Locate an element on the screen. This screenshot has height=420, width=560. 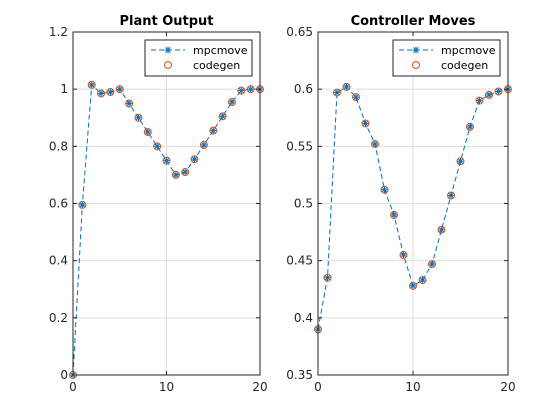
y-tick-label: 0.55 is located at coordinates (299, 146).